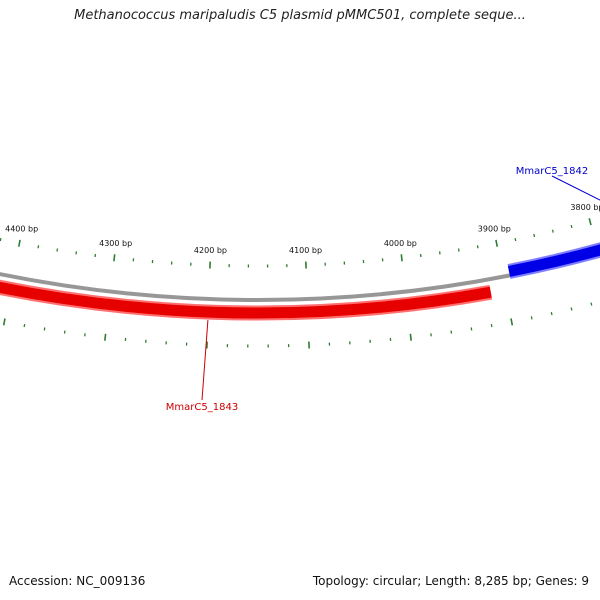  Describe the element at coordinates (297, 325) in the screenshot. I see `inner-scale-ticks` at that location.